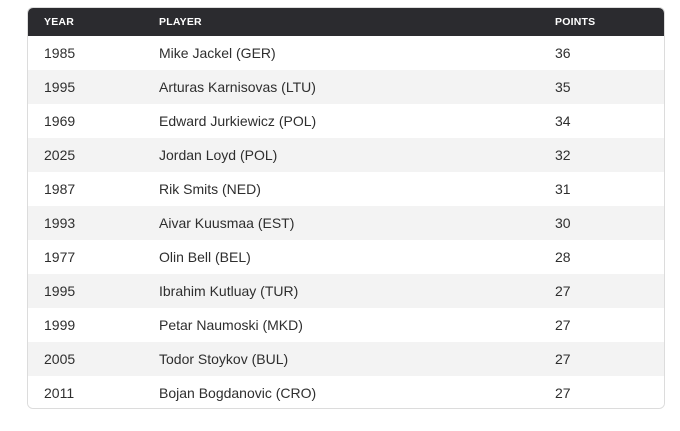  Describe the element at coordinates (346, 22) in the screenshot. I see `table-header: YEAR PLAYER POINTS` at that location.